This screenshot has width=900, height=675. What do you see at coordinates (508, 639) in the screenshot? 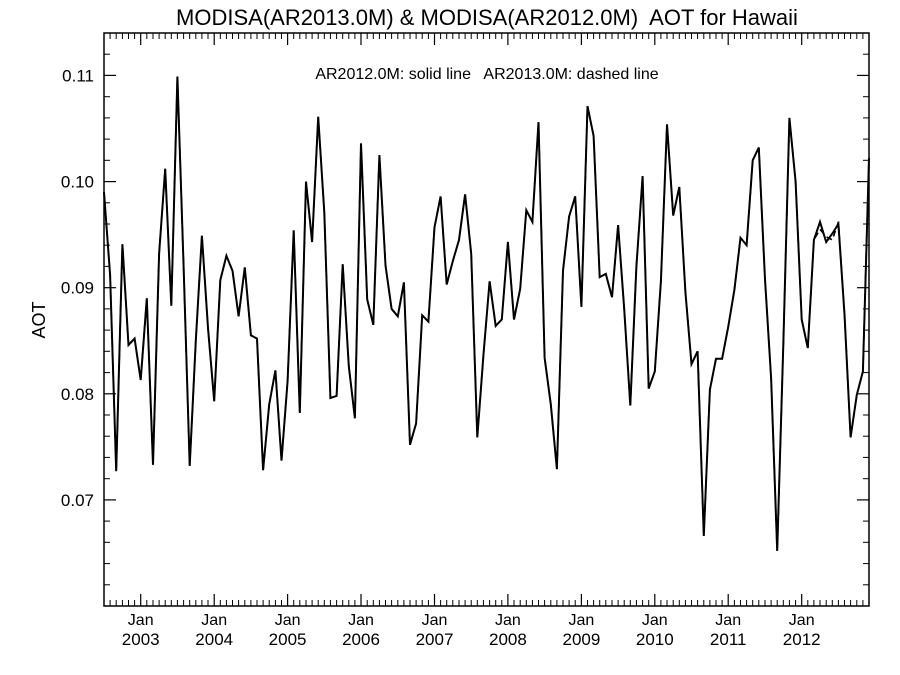
I see `x-tick-label-year: 2008` at bounding box center [508, 639].